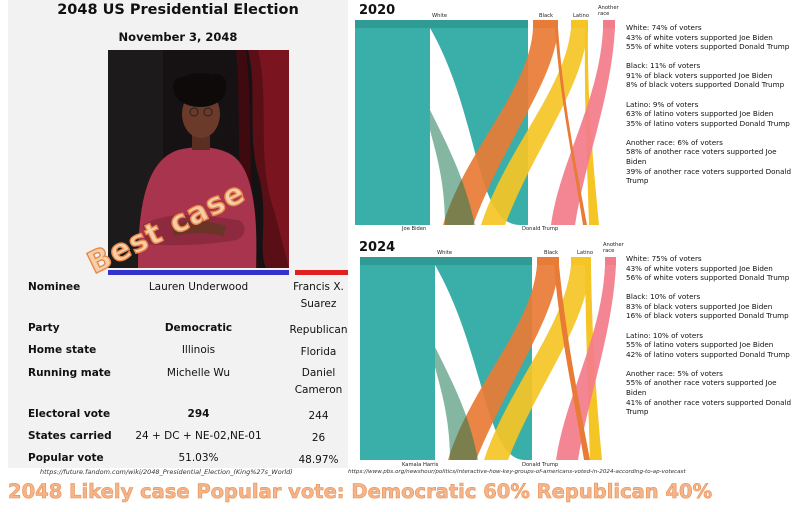 This screenshot has width=800, height=512. I want to click on rep-party: Republican, so click(318, 330).